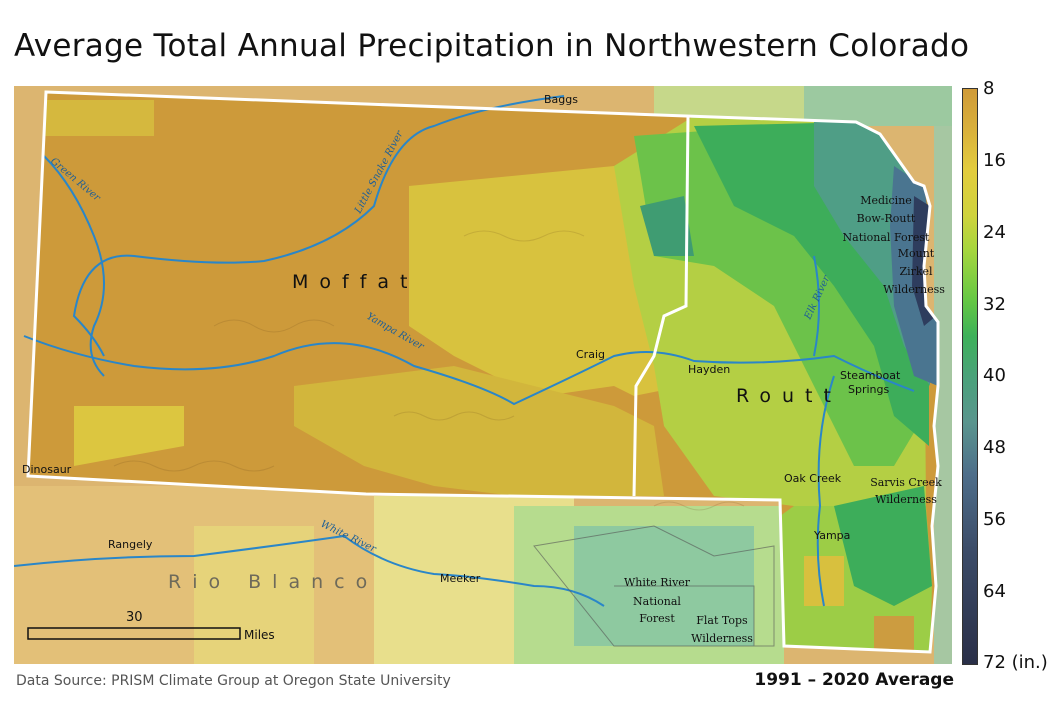 The image size is (1056, 720). Describe the element at coordinates (994, 375) in the screenshot. I see `legend-tick-40: 40` at that location.